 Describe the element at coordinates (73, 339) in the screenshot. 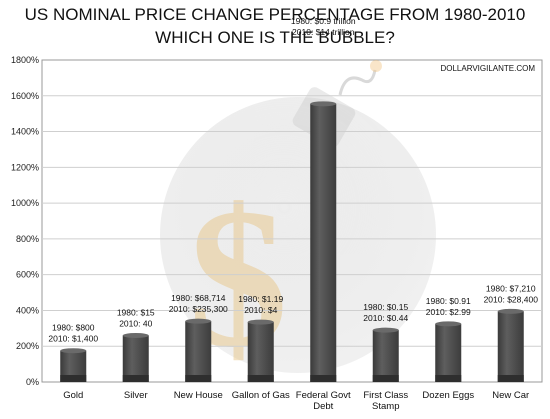

I see `bar-annotation: 2010: $1,400` at that location.